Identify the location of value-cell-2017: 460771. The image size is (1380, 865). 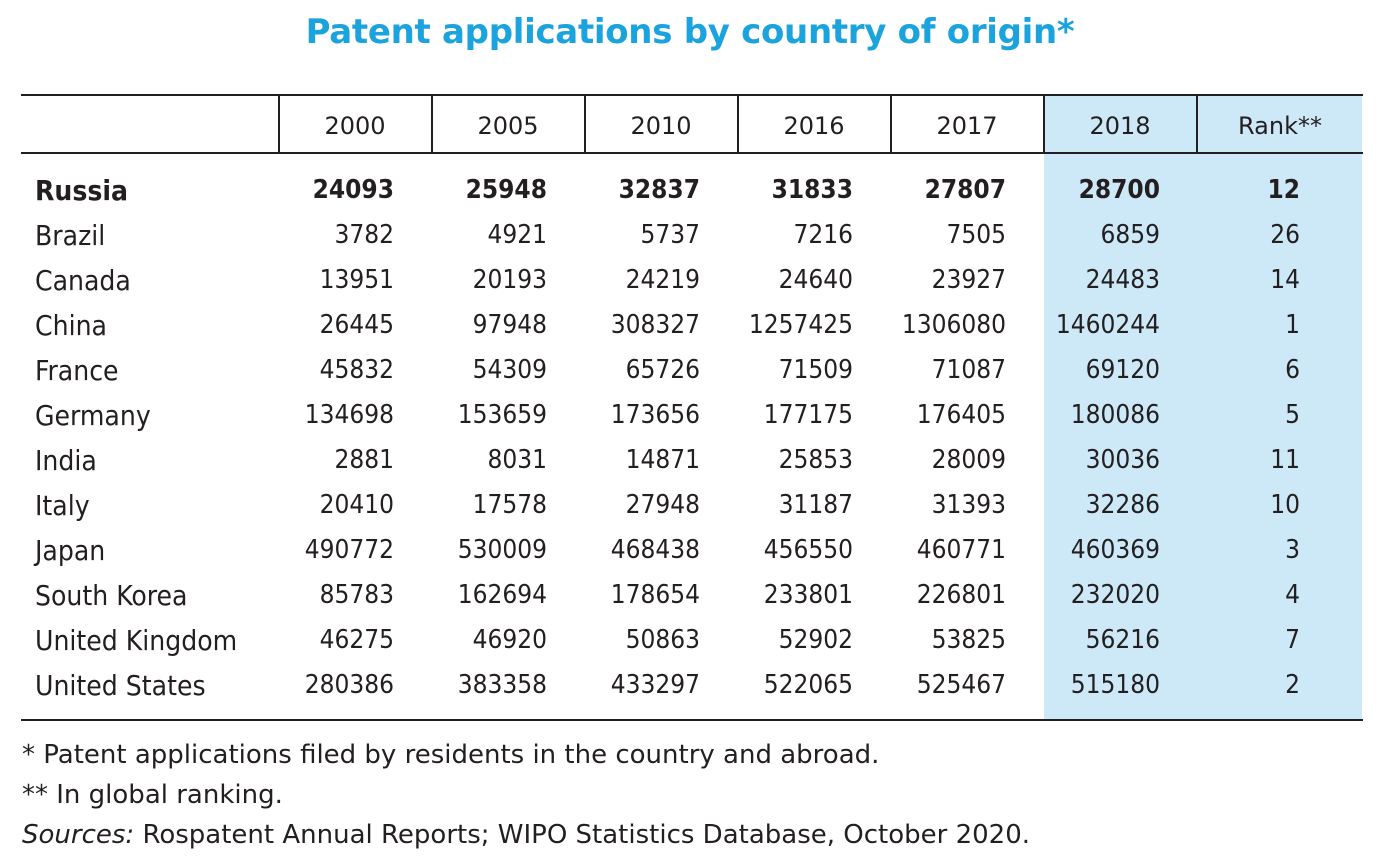
(961, 550).